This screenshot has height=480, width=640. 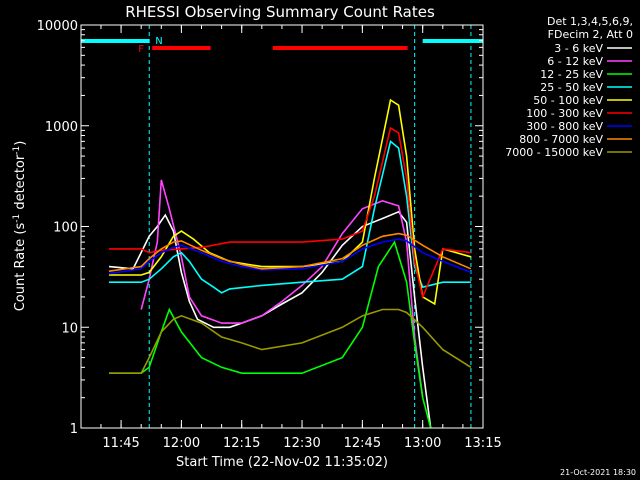 I want to click on y-axis-label-part: detector, so click(x=20, y=184).